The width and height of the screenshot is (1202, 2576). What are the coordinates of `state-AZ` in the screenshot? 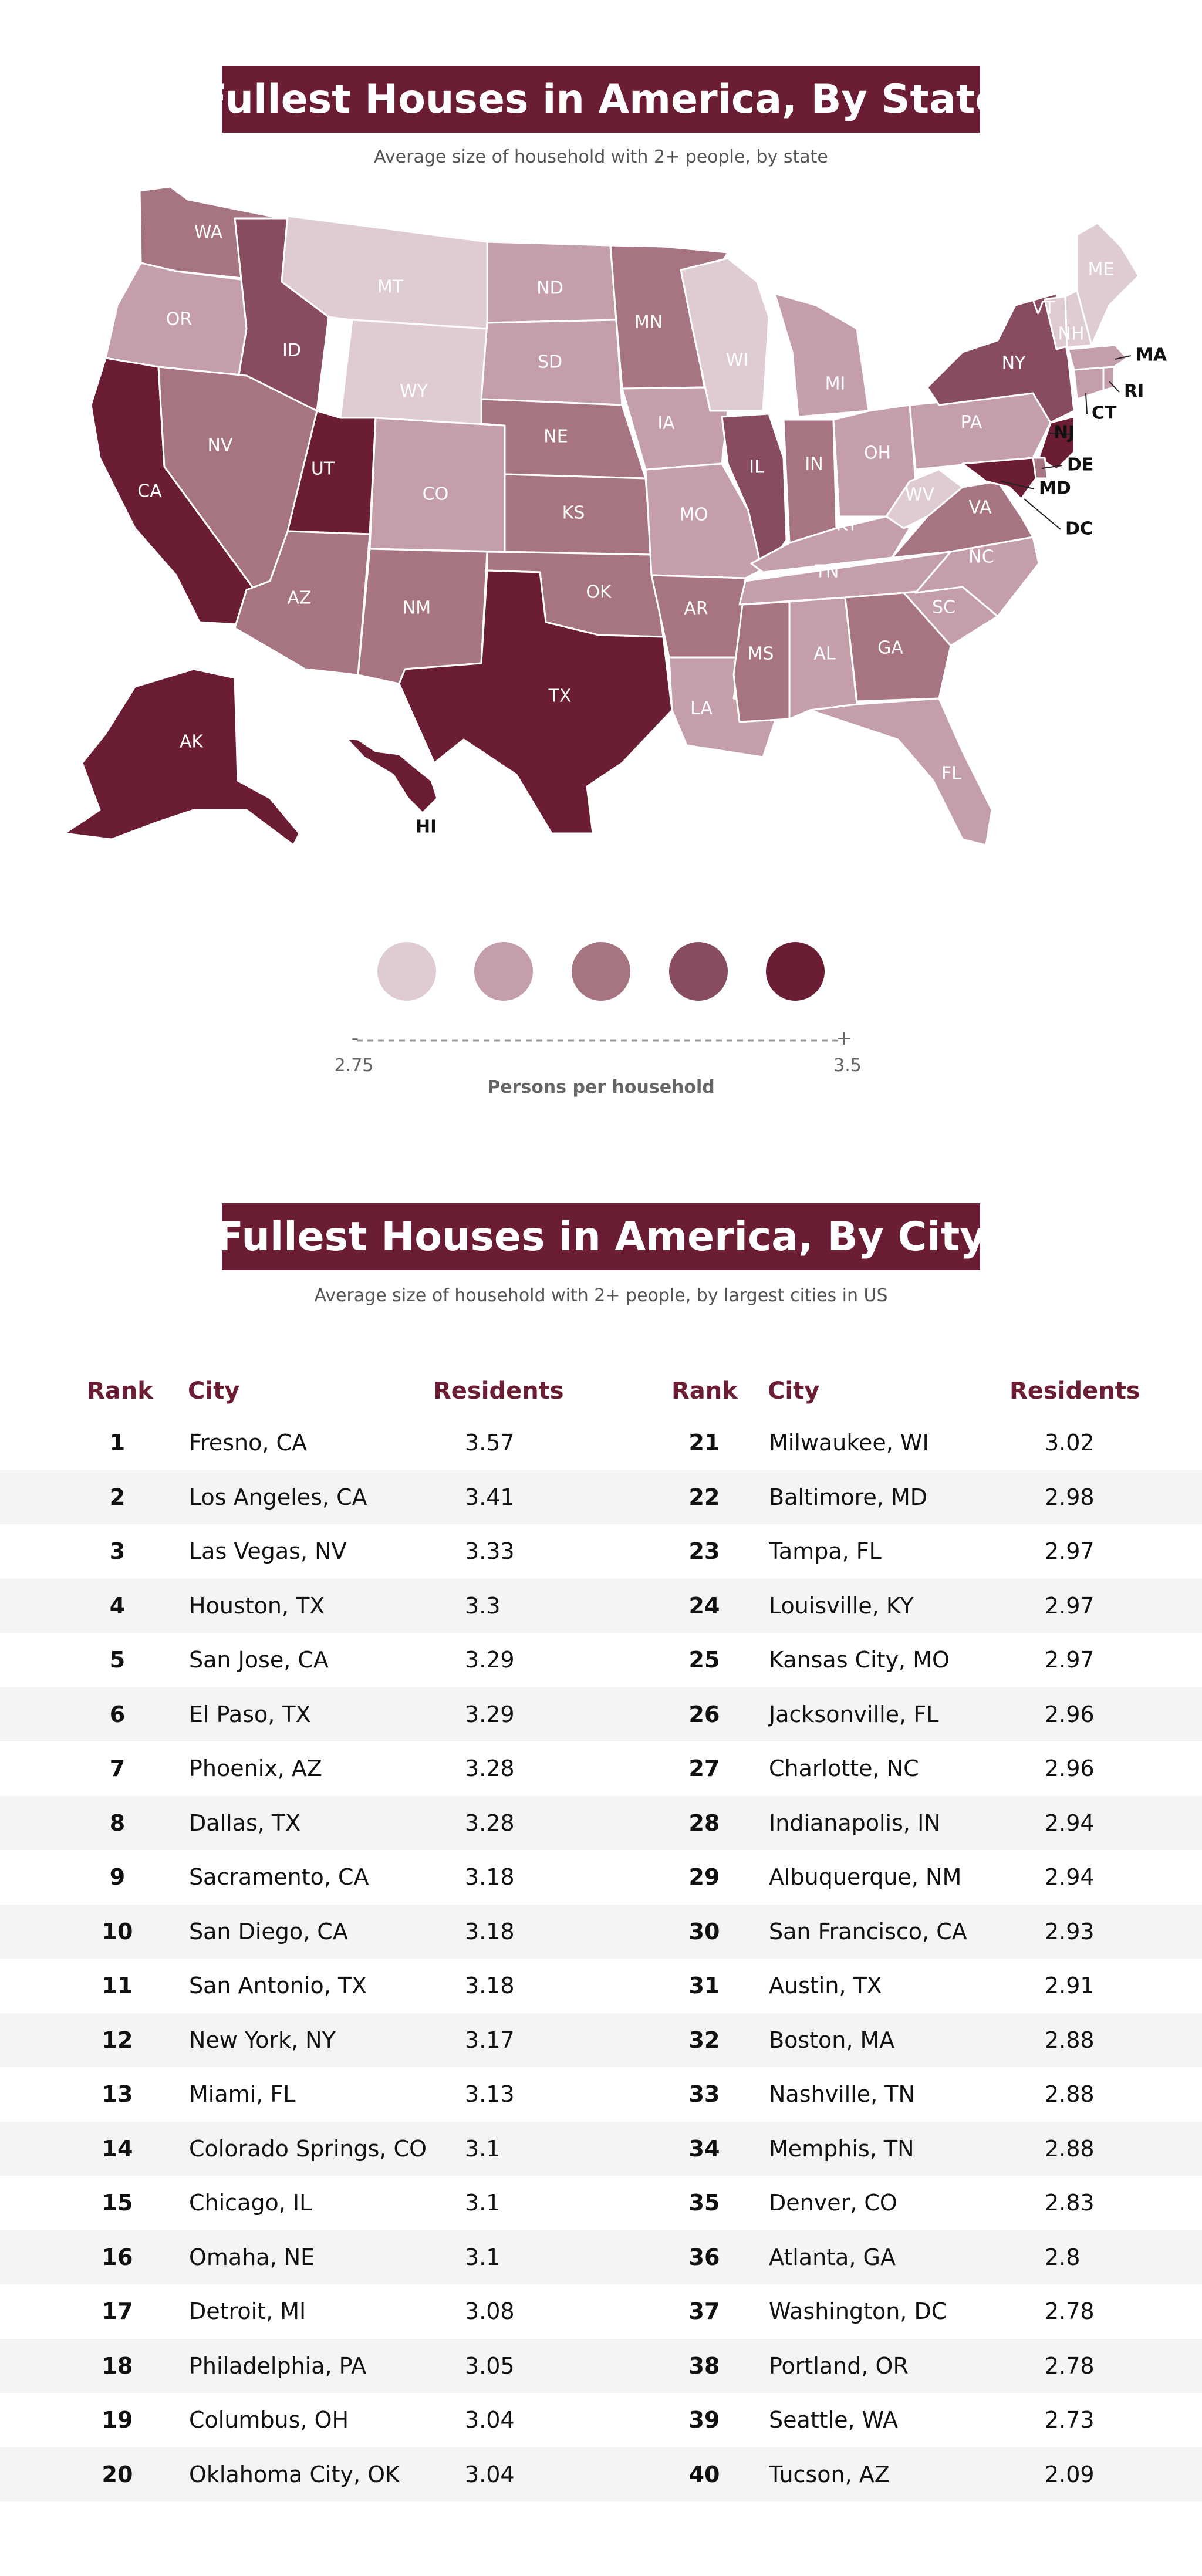 It's located at (302, 603).